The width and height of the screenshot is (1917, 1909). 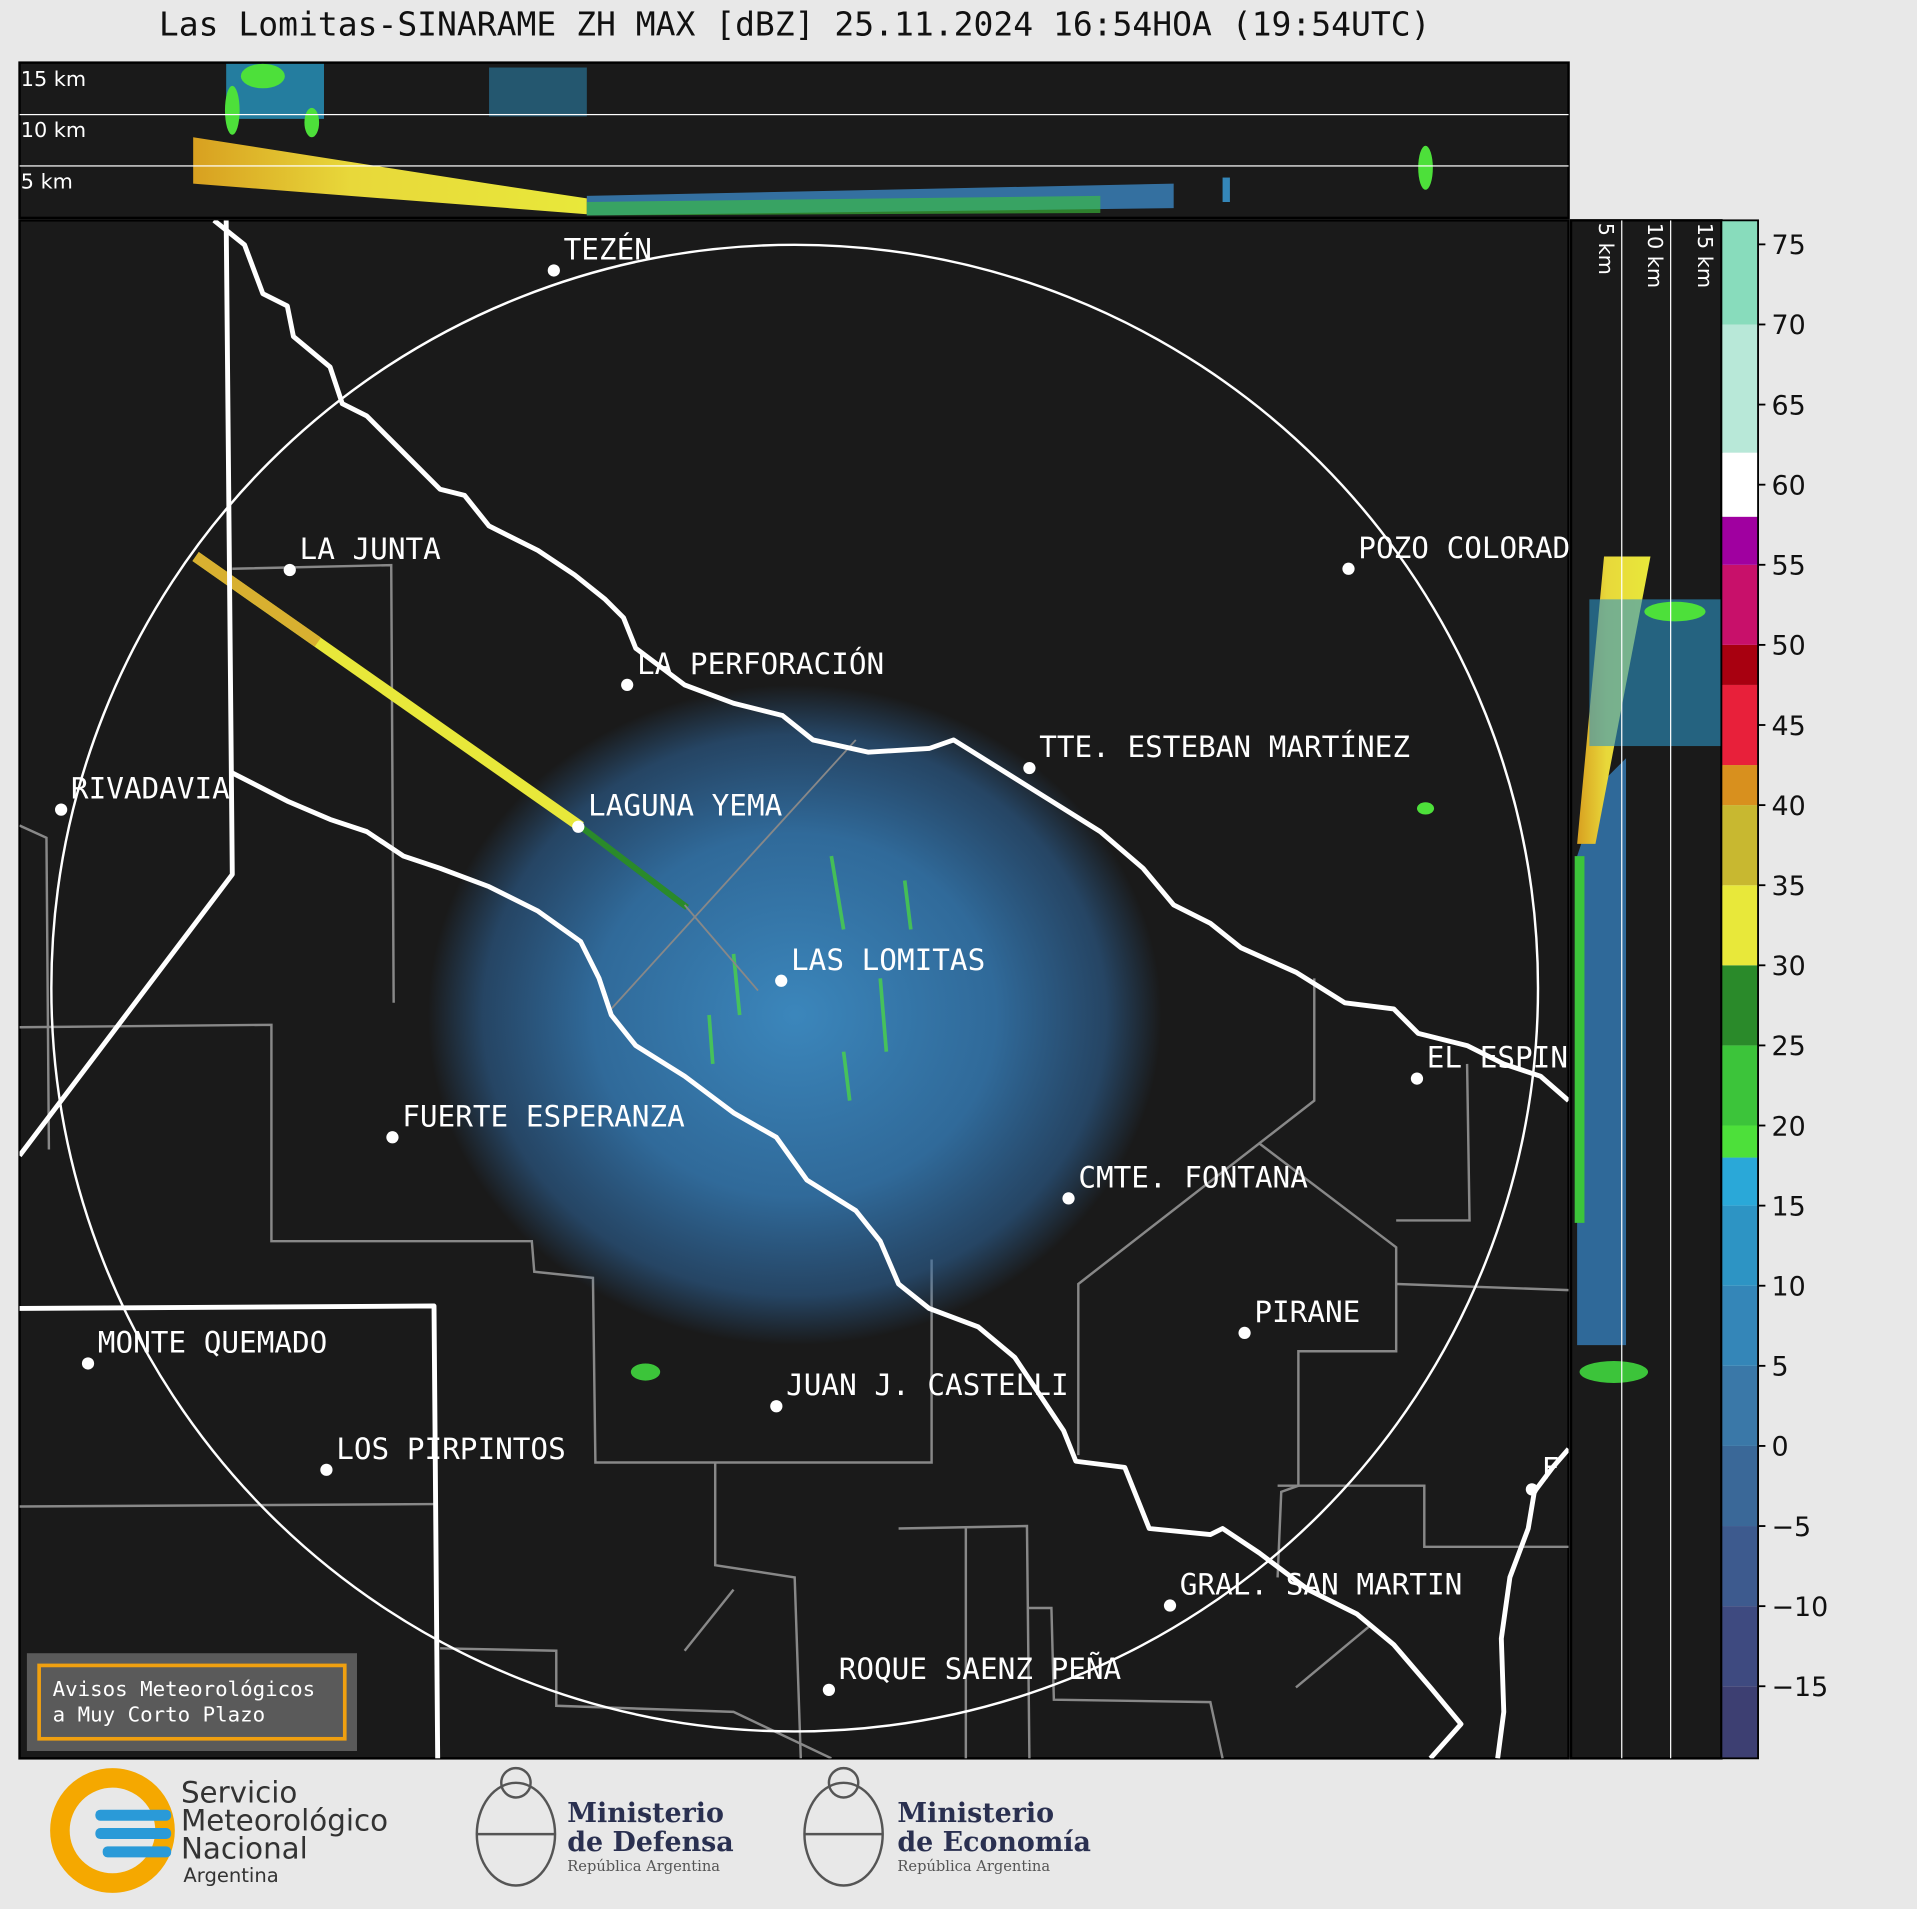 What do you see at coordinates (239, 1792) in the screenshot?
I see `logo-text: Servicio` at bounding box center [239, 1792].